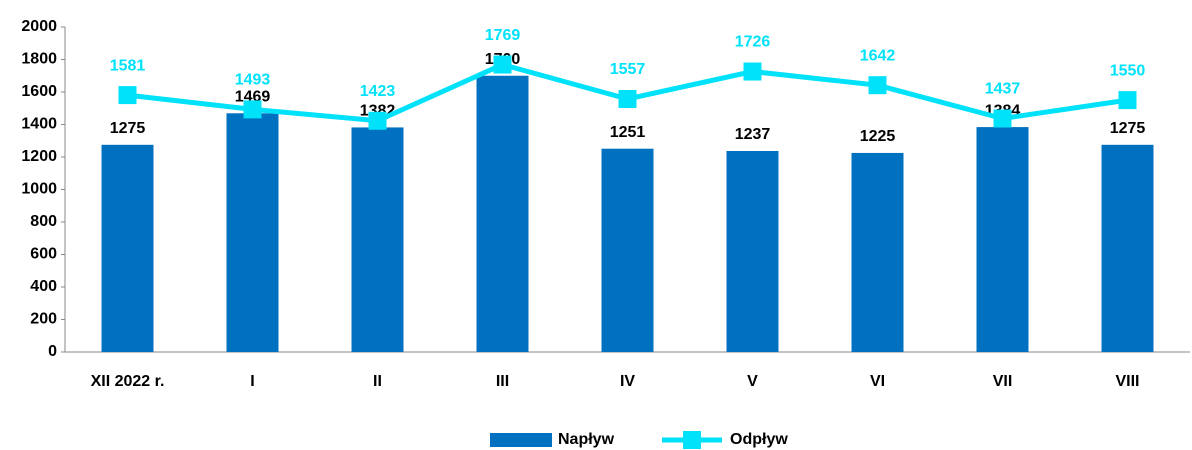  Describe the element at coordinates (627, 381) in the screenshot. I see `x-tick-label: IV` at that location.